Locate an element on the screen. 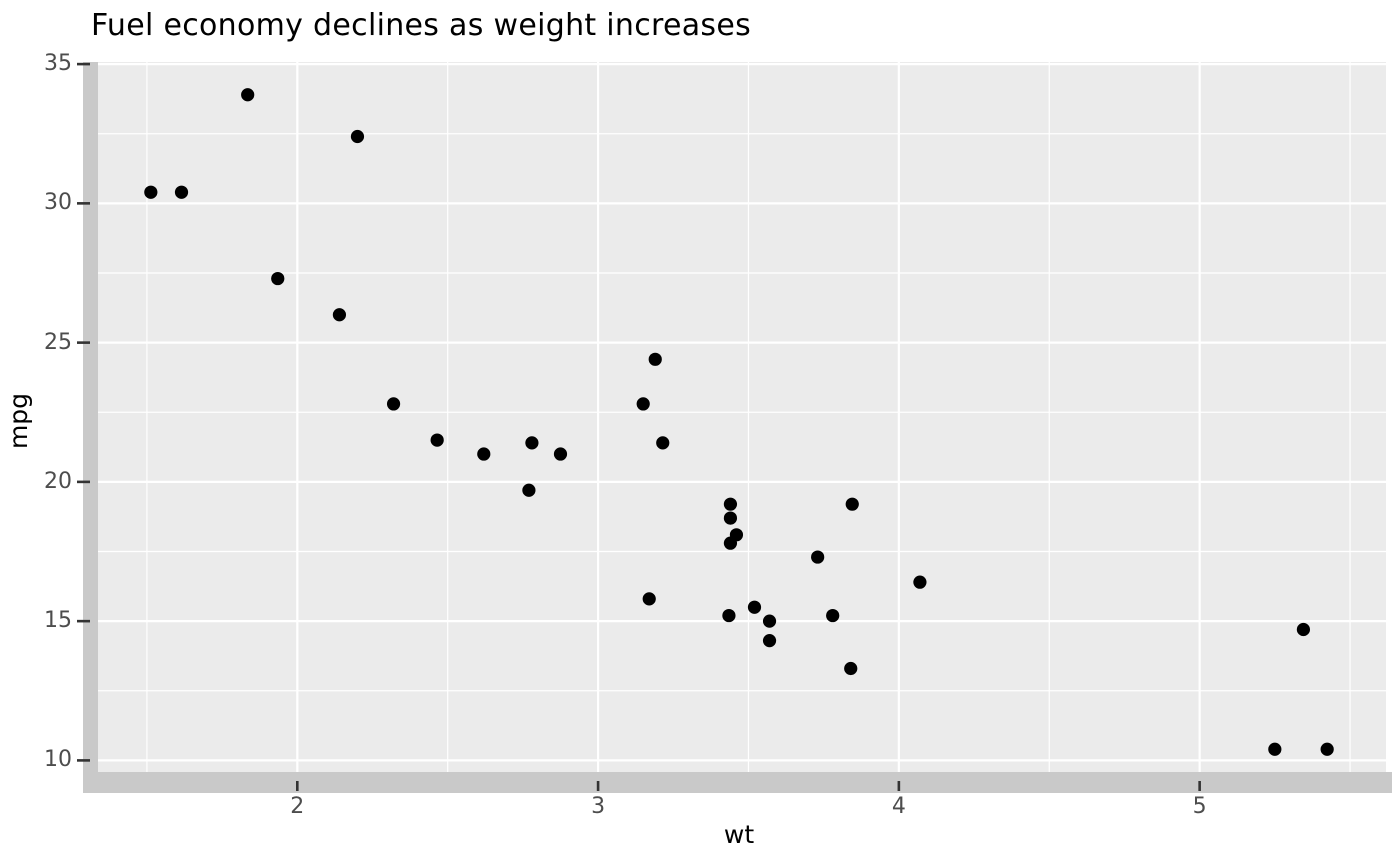 This screenshot has width=1400, height=866. y-tick-label: 35 is located at coordinates (58, 64).